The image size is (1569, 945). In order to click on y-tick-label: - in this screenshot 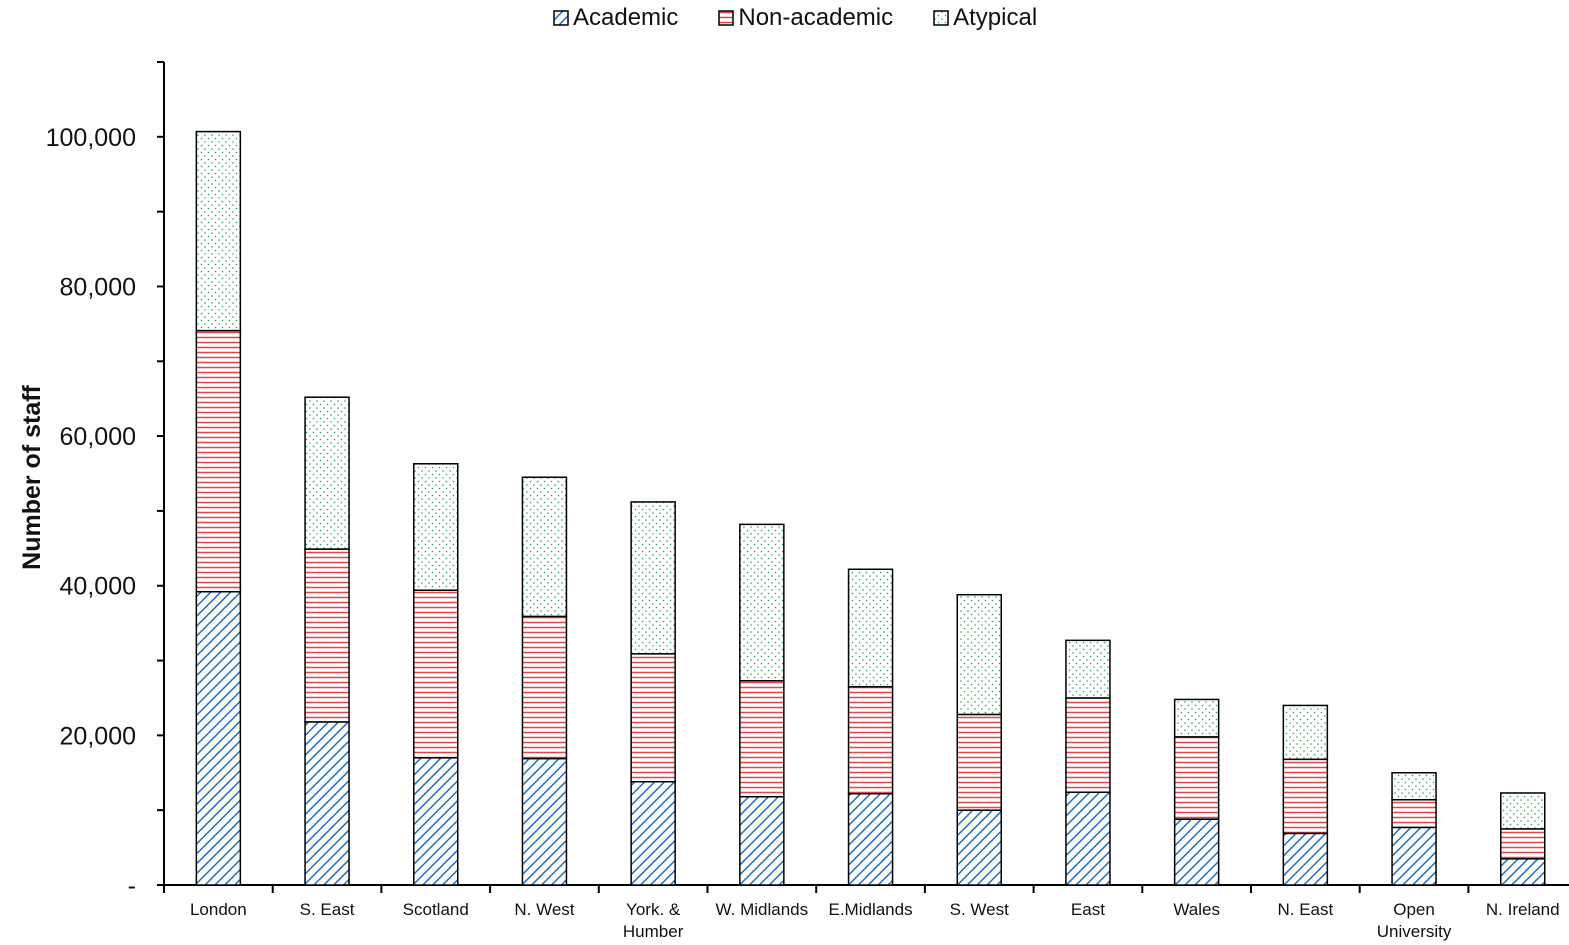, I will do `click(132, 886)`.